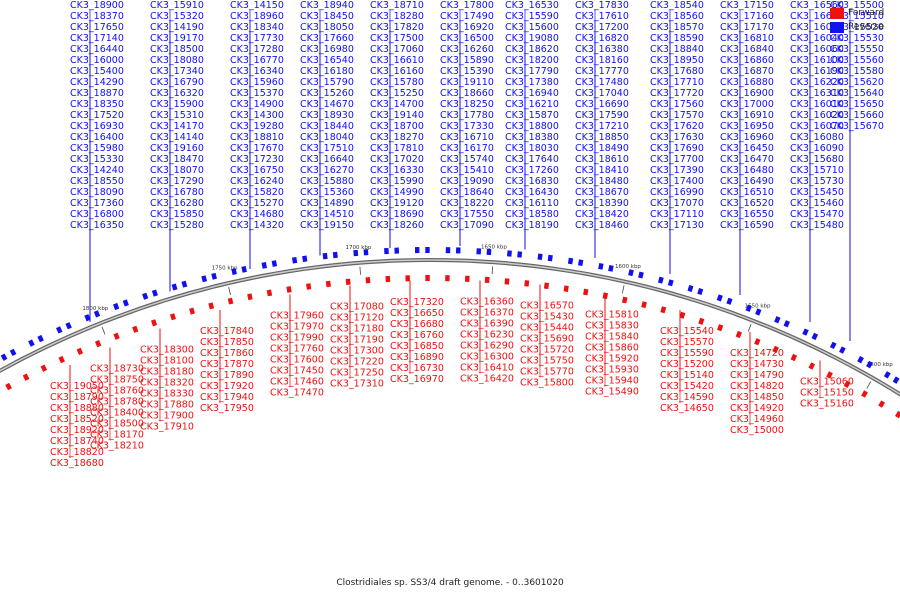 This screenshot has width=900, height=600. I want to click on reverse-gene-label: CK3_16950, so click(747, 126).